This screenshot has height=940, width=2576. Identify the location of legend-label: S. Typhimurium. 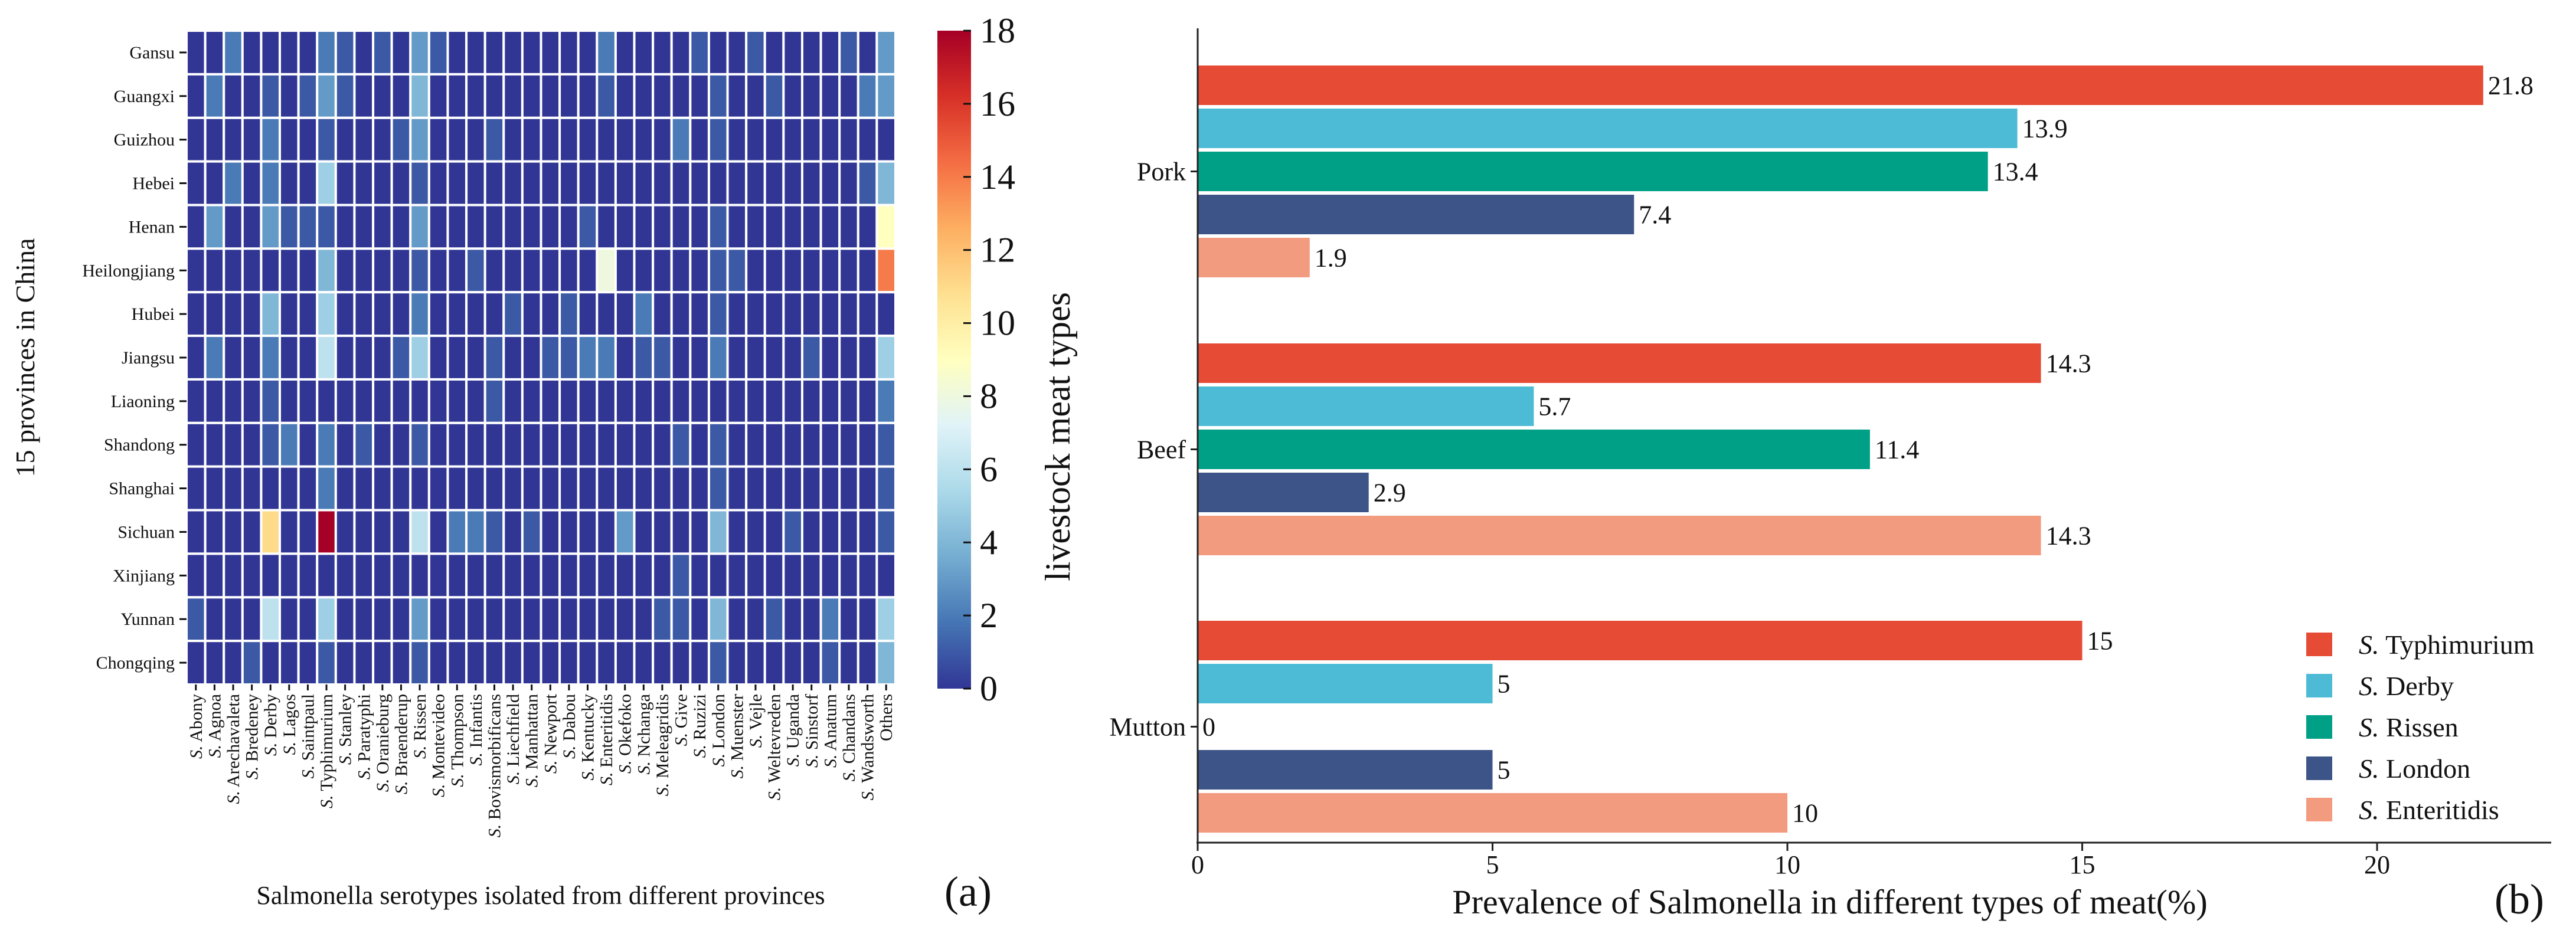
(2447, 645).